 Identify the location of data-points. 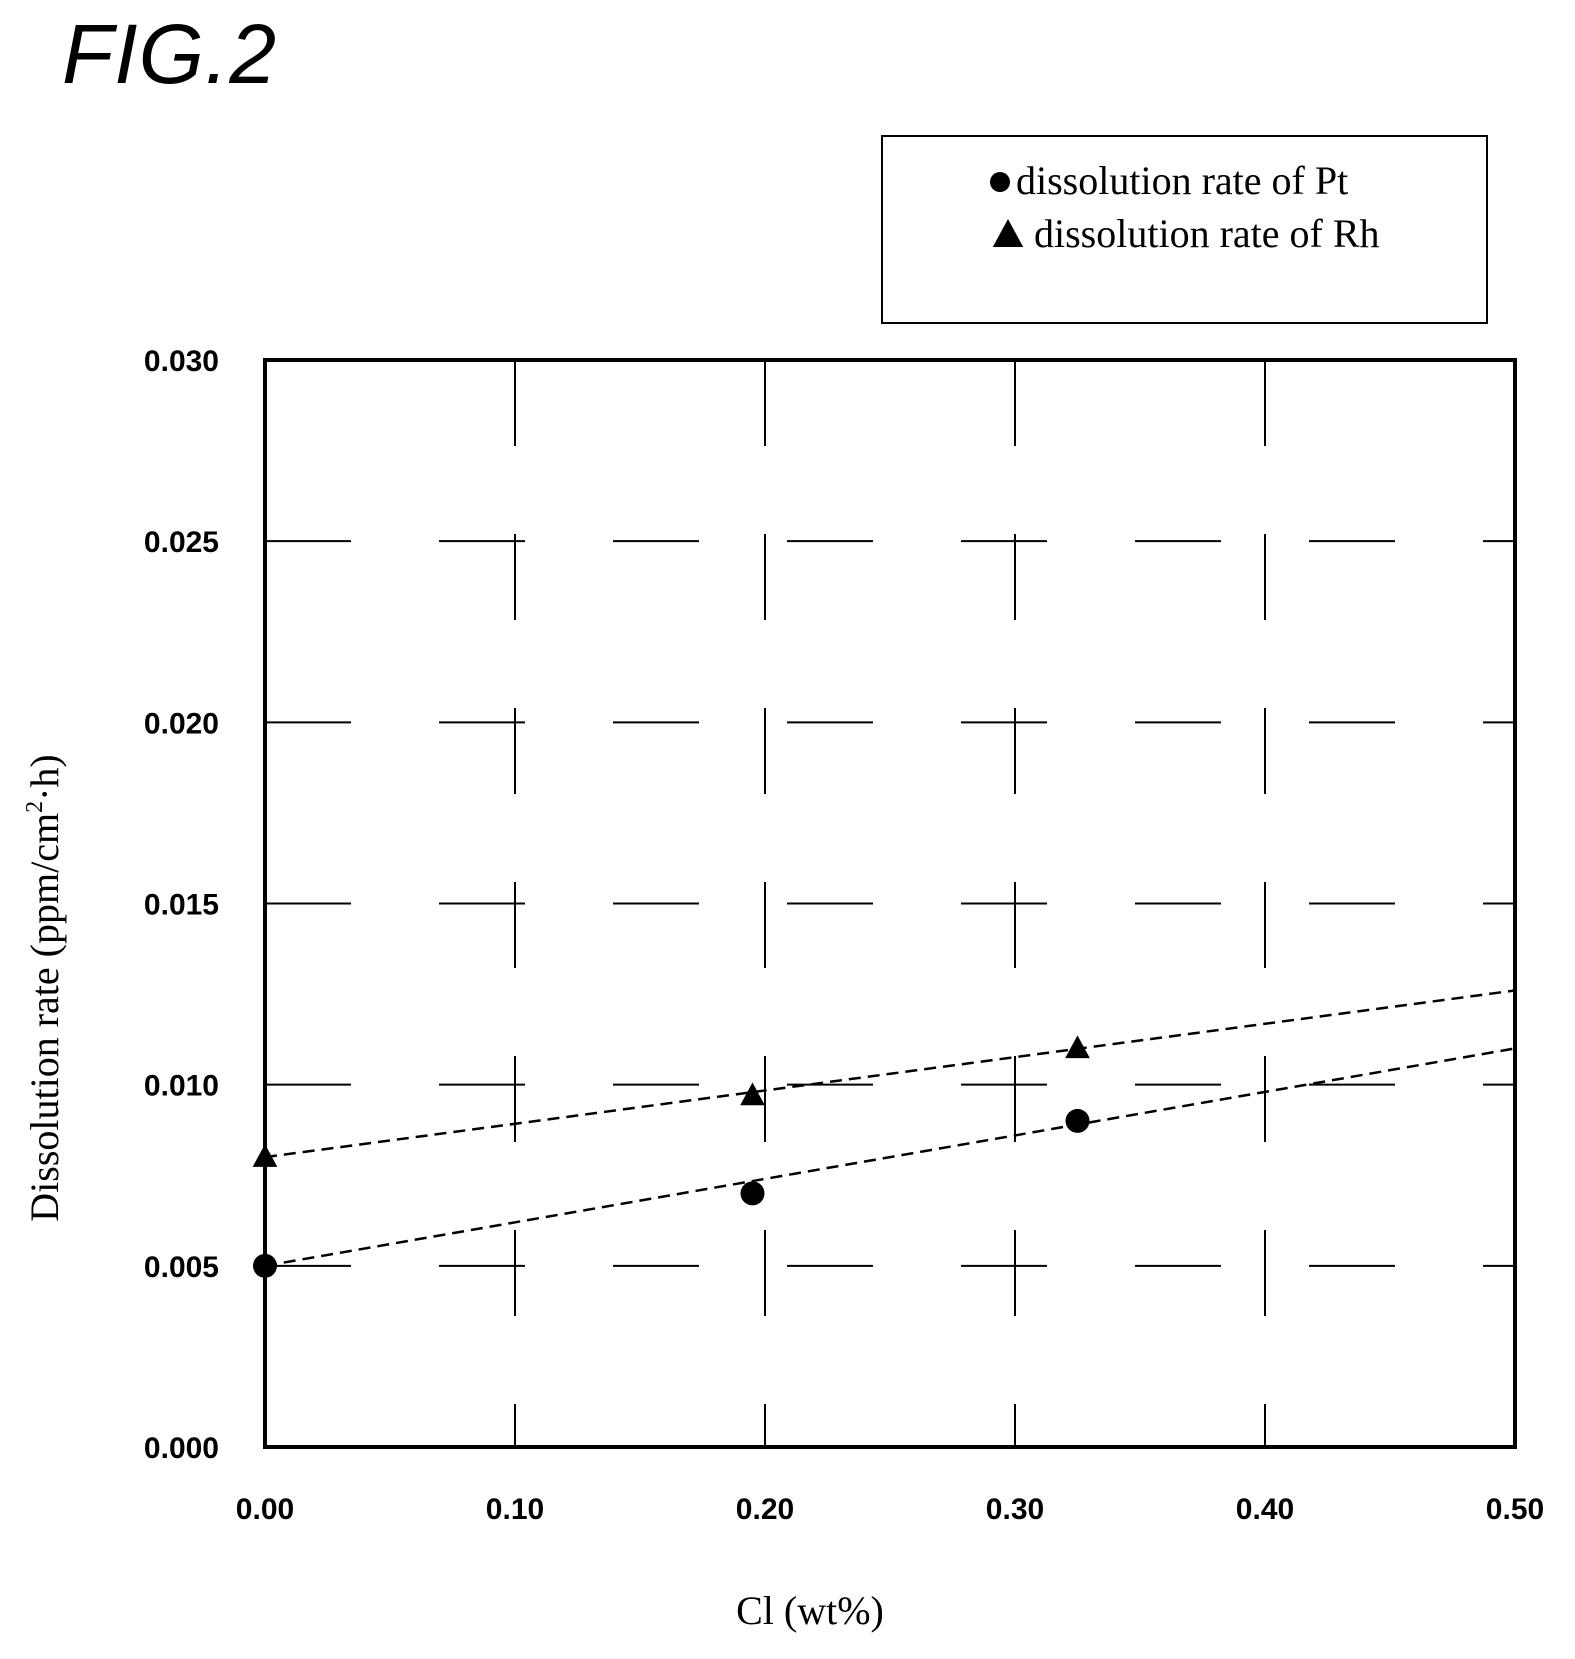
(671, 1156).